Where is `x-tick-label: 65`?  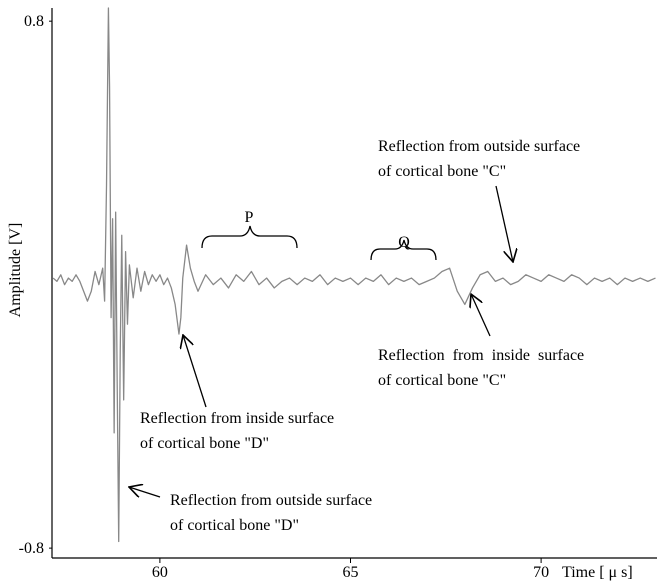 x-tick-label: 65 is located at coordinates (350, 572).